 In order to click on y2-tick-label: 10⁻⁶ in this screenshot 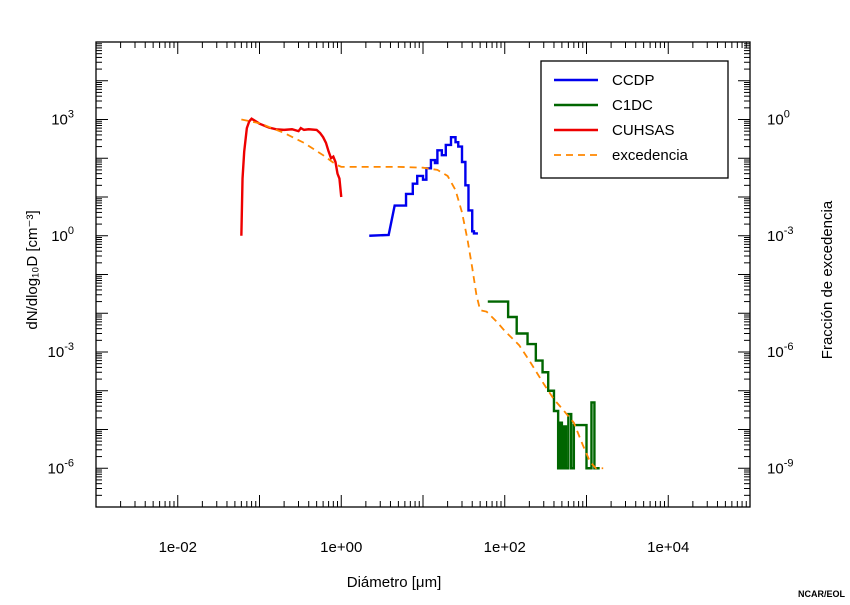, I will do `click(780, 351)`.